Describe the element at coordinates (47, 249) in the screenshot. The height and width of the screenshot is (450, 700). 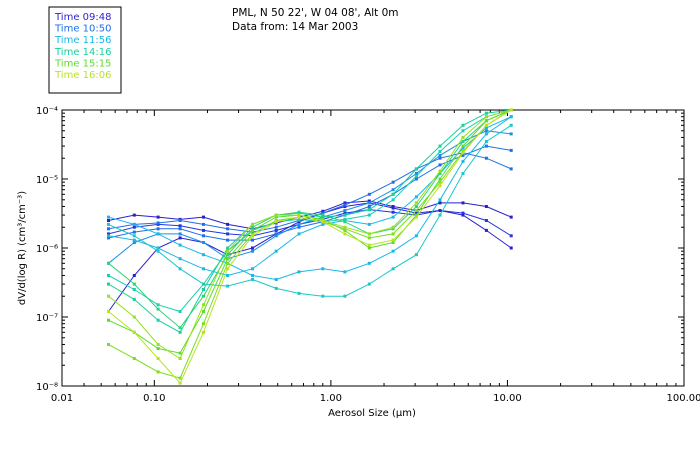
I see `y-tick-label: 10⁻⁶` at that location.